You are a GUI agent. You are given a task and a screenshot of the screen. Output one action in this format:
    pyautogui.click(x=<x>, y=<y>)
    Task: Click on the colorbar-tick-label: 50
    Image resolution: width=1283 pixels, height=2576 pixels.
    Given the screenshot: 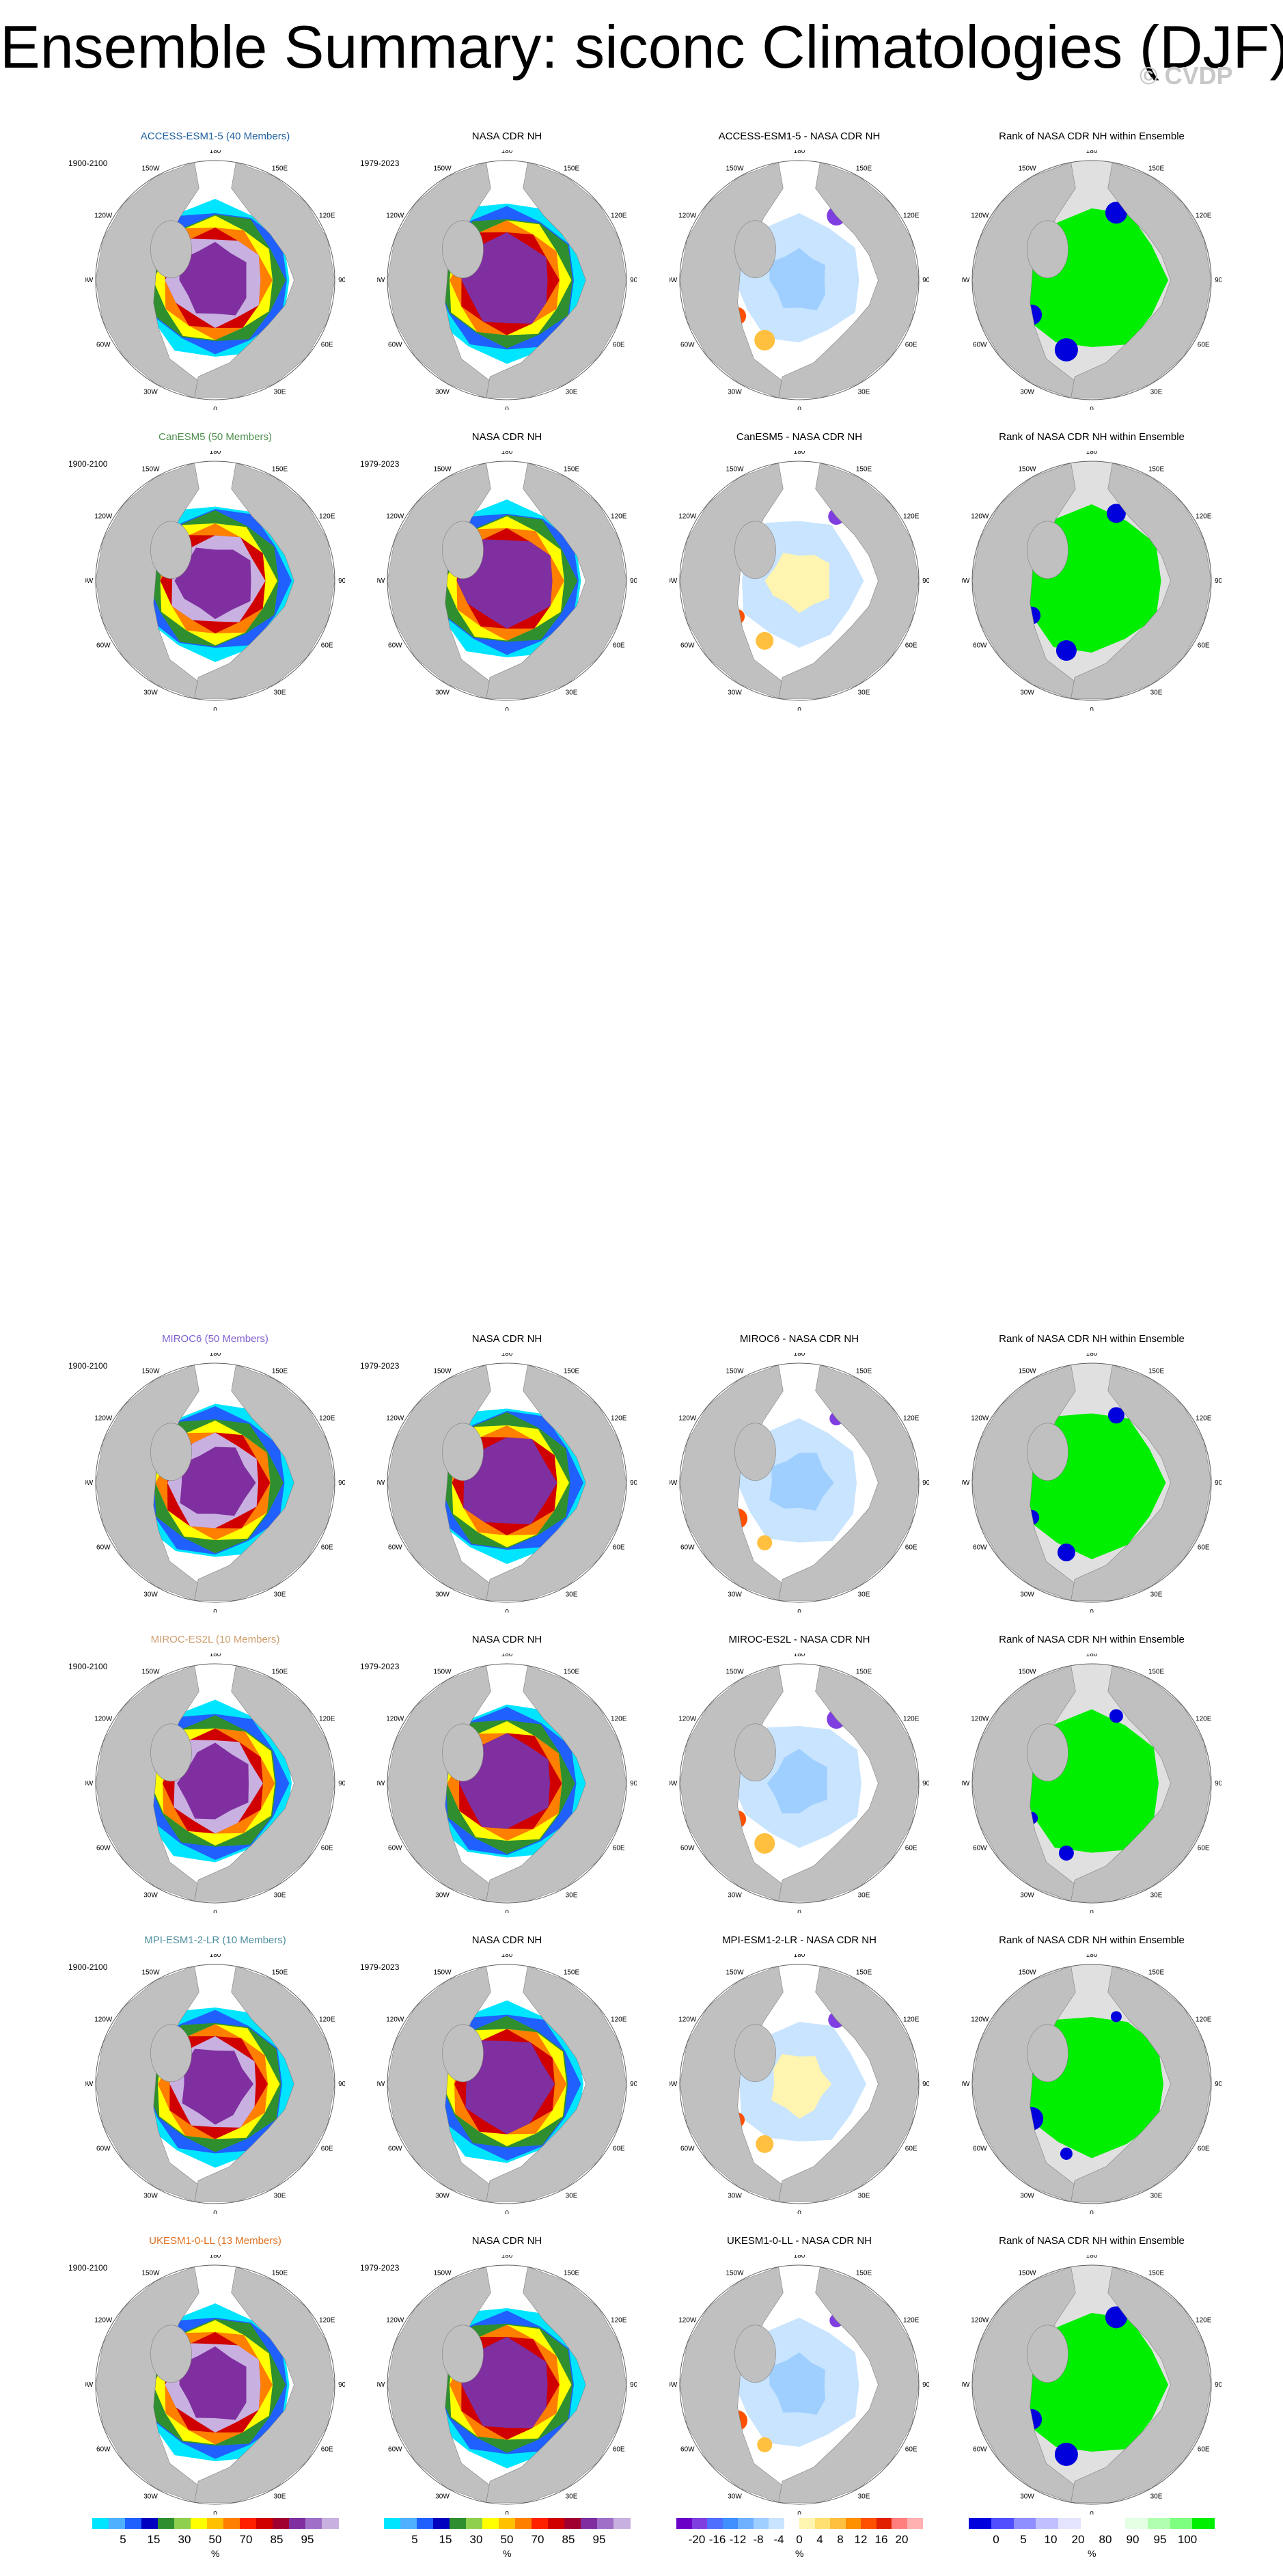 What is the action you would take?
    pyautogui.click(x=215, y=2539)
    